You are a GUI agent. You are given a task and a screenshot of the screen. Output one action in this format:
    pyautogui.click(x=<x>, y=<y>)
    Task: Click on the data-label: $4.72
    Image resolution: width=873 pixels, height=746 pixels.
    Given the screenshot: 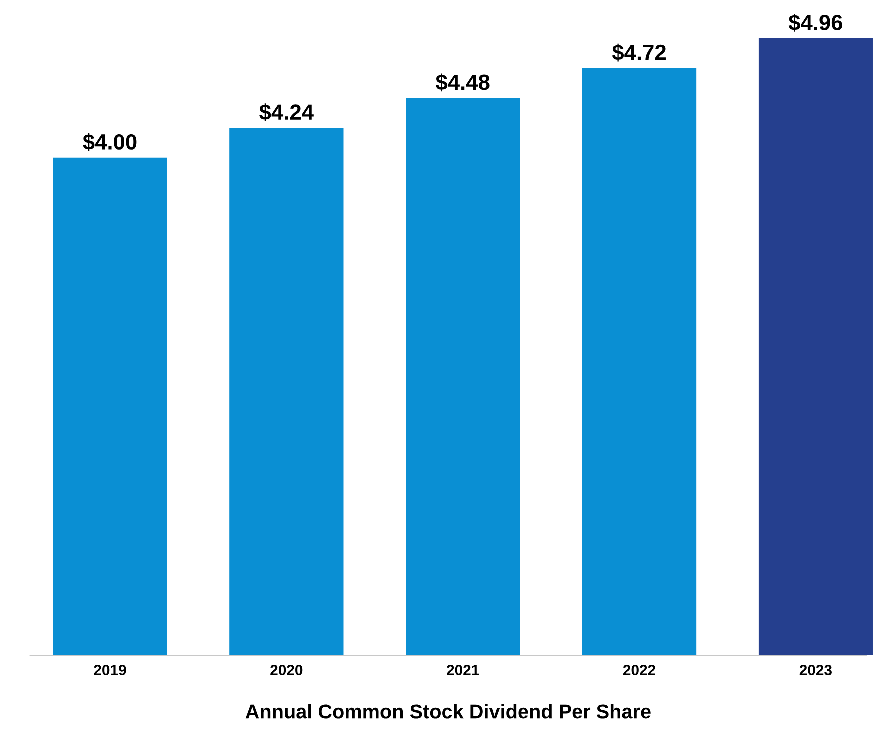 What is the action you would take?
    pyautogui.click(x=639, y=53)
    